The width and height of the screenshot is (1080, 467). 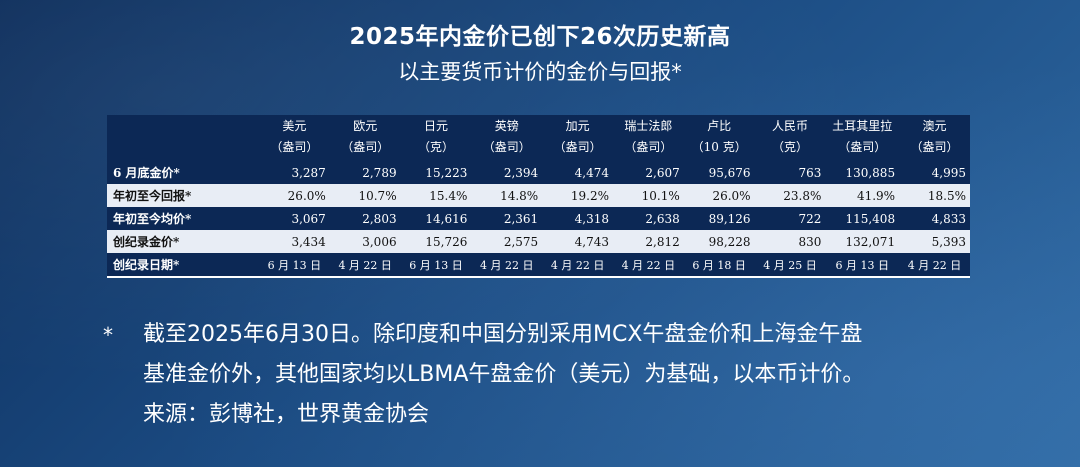 What do you see at coordinates (790, 195) in the screenshot?
I see `table-cell: 23.8%` at bounding box center [790, 195].